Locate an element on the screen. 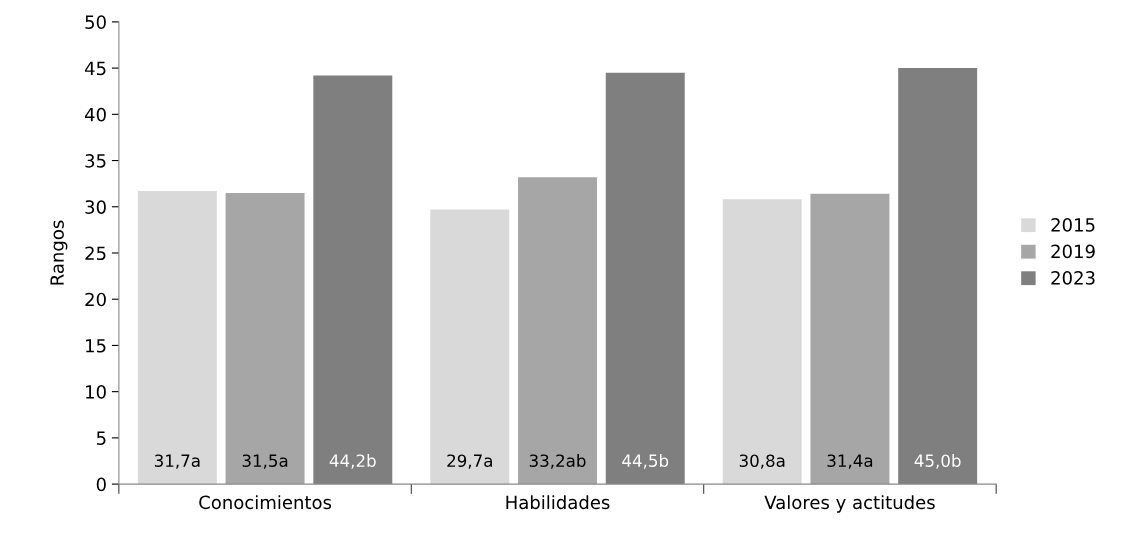 The image size is (1132, 547). y-tick-label: 40 is located at coordinates (95, 114).